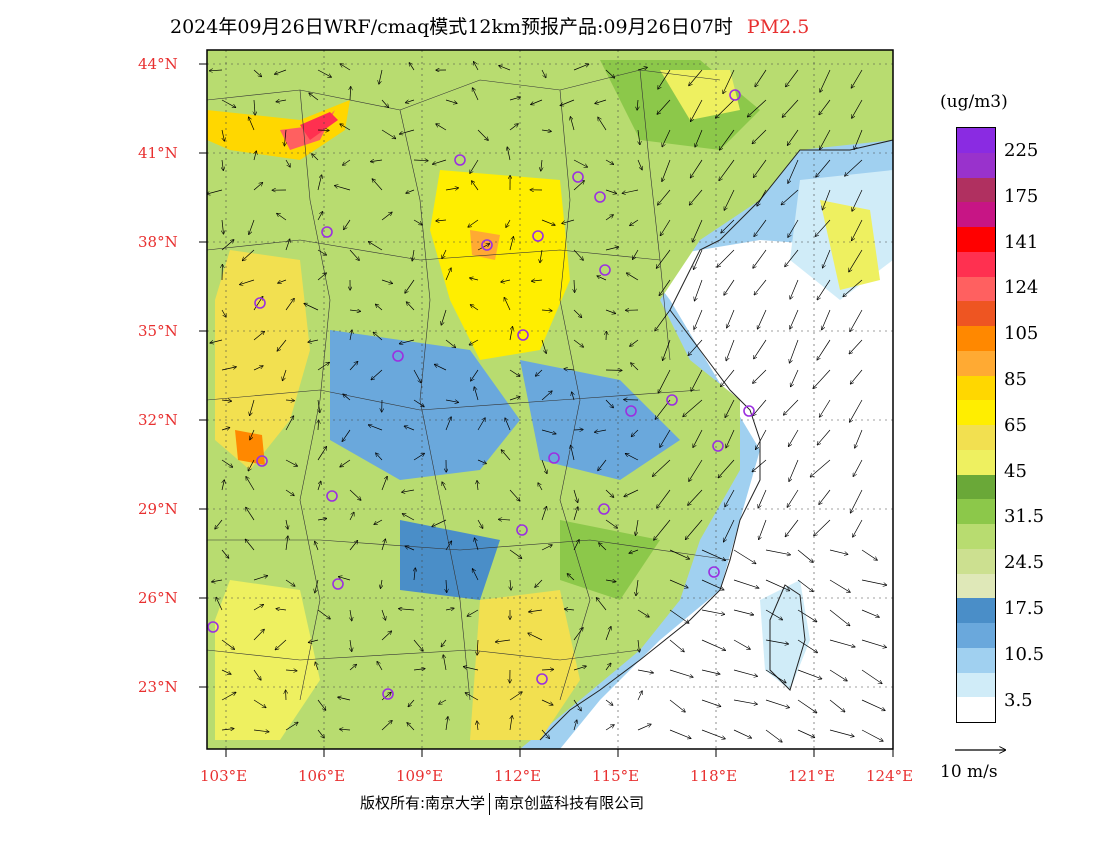  What do you see at coordinates (1018, 700) in the screenshot?
I see `legend-label: 3.5` at bounding box center [1018, 700].